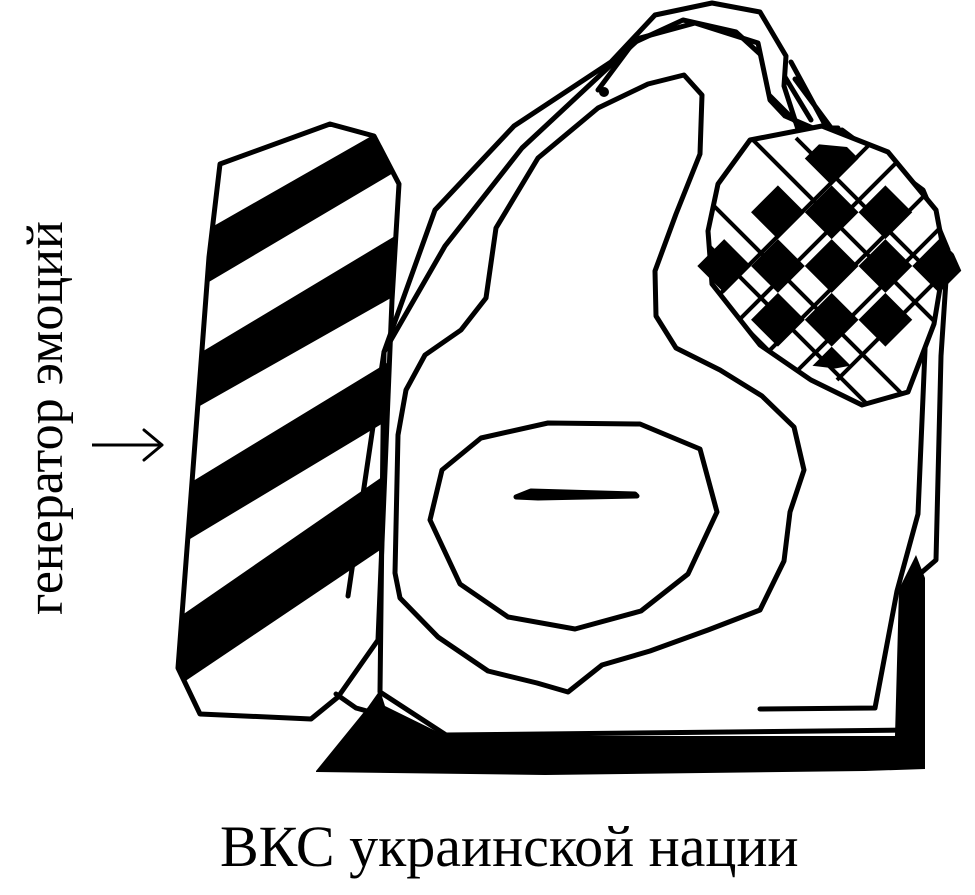  I want to click on diagram-caption: ВКС украинской нации, so click(509, 846).